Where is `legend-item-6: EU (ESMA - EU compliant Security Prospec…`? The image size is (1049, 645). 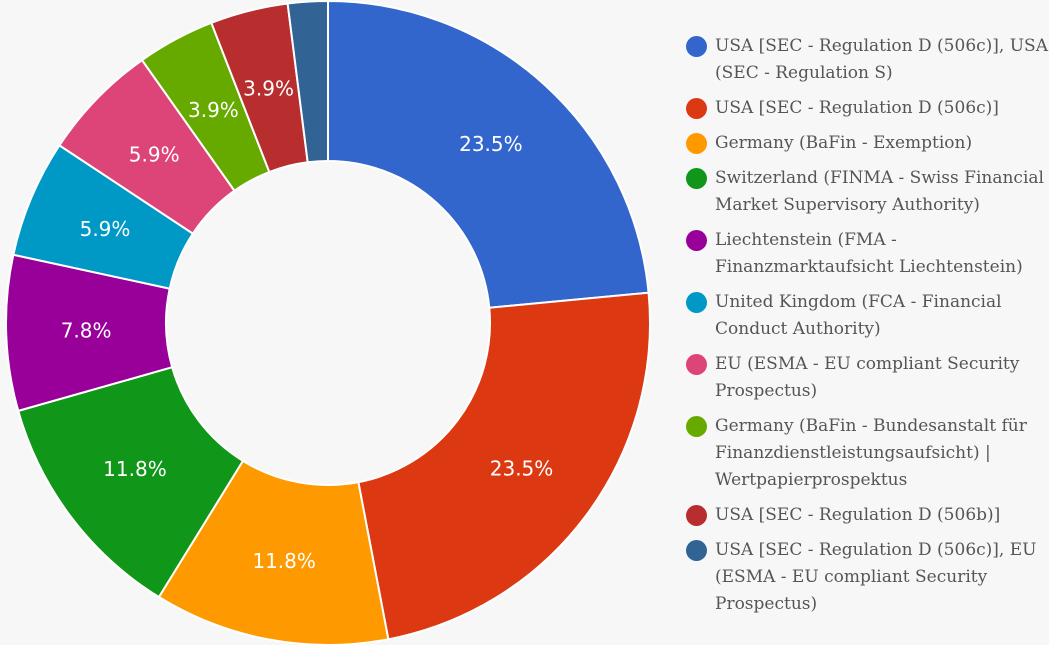 legend-item-6: EU (ESMA - EU compliant Security Prospec… is located at coordinates (867, 378).